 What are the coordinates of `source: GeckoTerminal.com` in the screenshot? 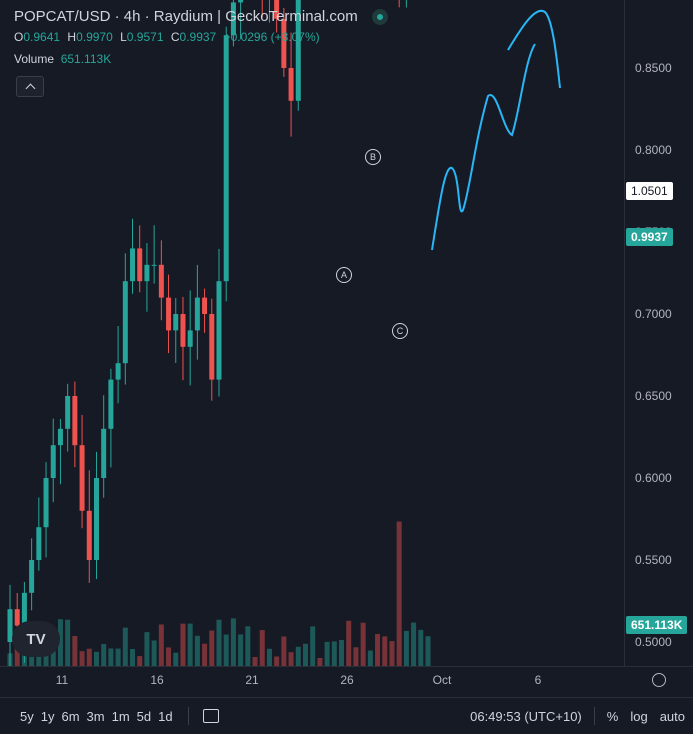 It's located at (291, 16).